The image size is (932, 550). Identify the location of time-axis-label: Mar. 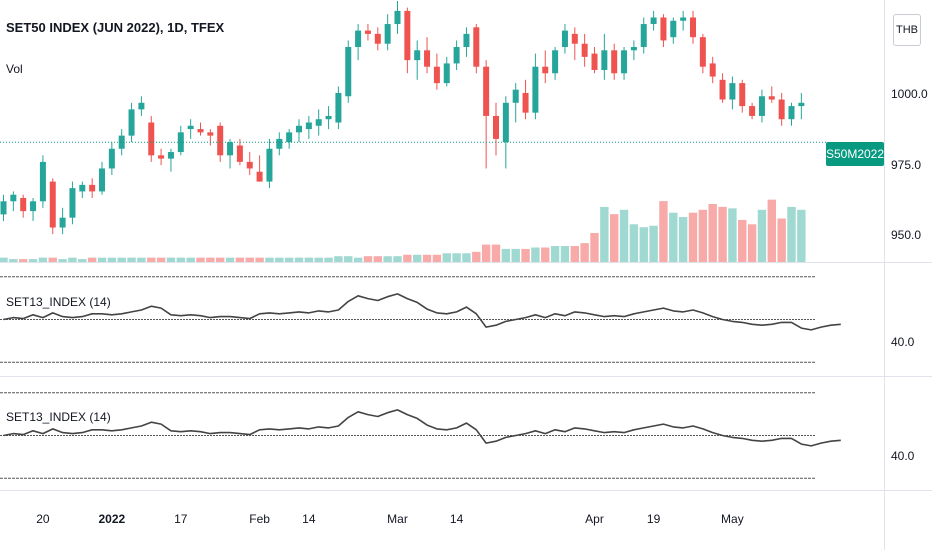
(397, 519).